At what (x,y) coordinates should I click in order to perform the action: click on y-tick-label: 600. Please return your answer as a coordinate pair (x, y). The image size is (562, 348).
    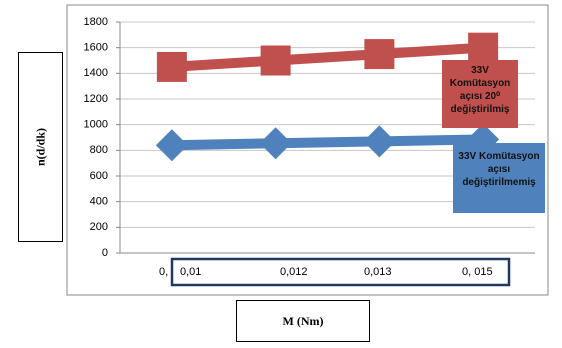
    Looking at the image, I should click on (99, 176).